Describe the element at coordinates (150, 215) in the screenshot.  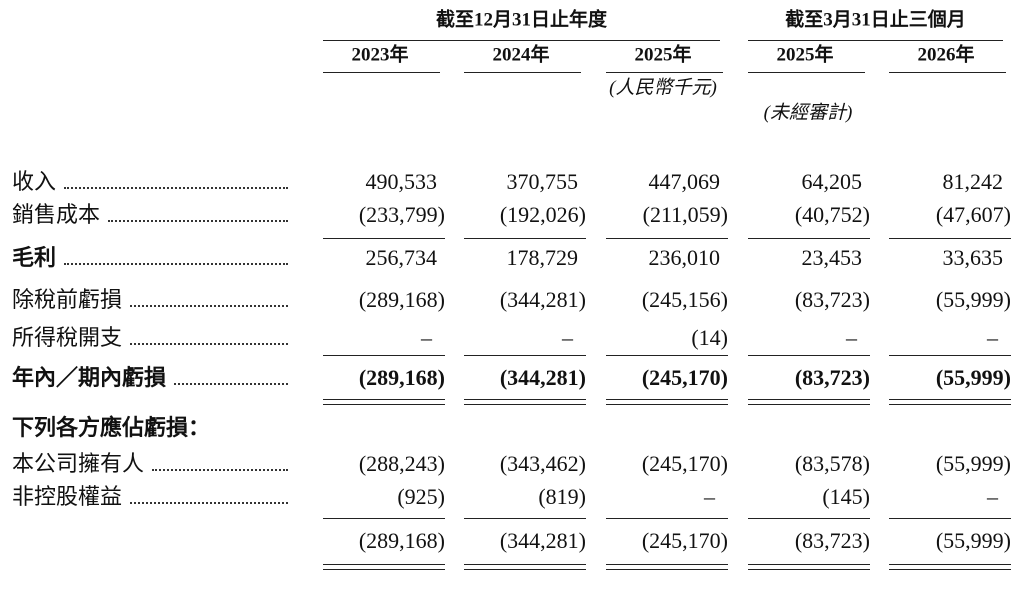
I see `row-label: 銷售成本` at that location.